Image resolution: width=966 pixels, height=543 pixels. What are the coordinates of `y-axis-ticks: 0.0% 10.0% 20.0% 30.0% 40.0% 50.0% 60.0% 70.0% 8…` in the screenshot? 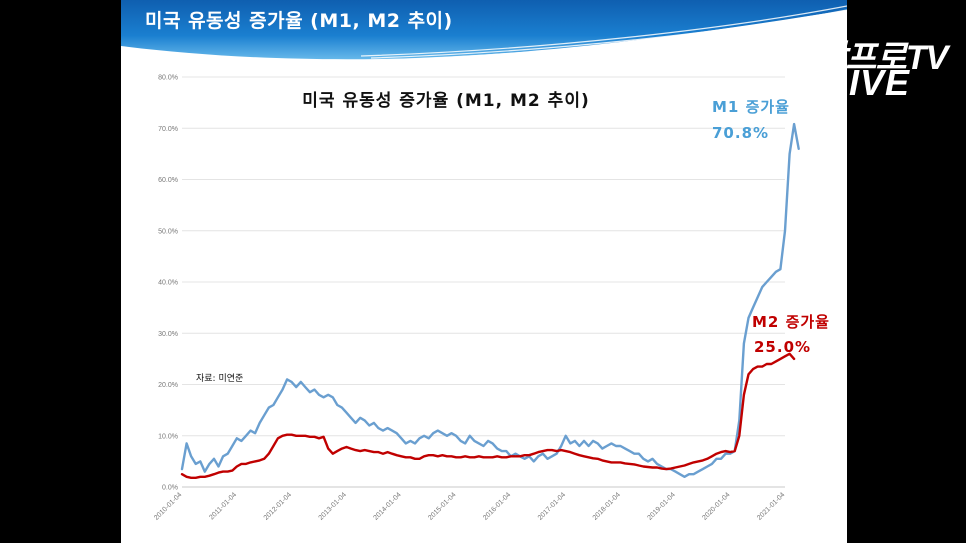 It's located at (168, 283).